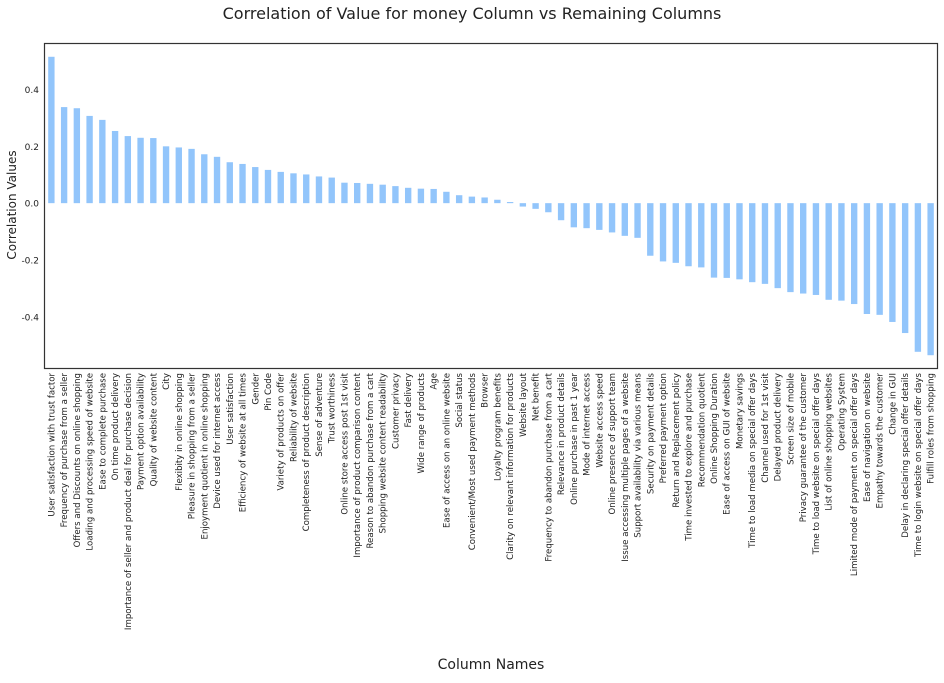 The height and width of the screenshot is (683, 944). I want to click on x-tick-label: Importance of product comparison content, so click(358, 464).